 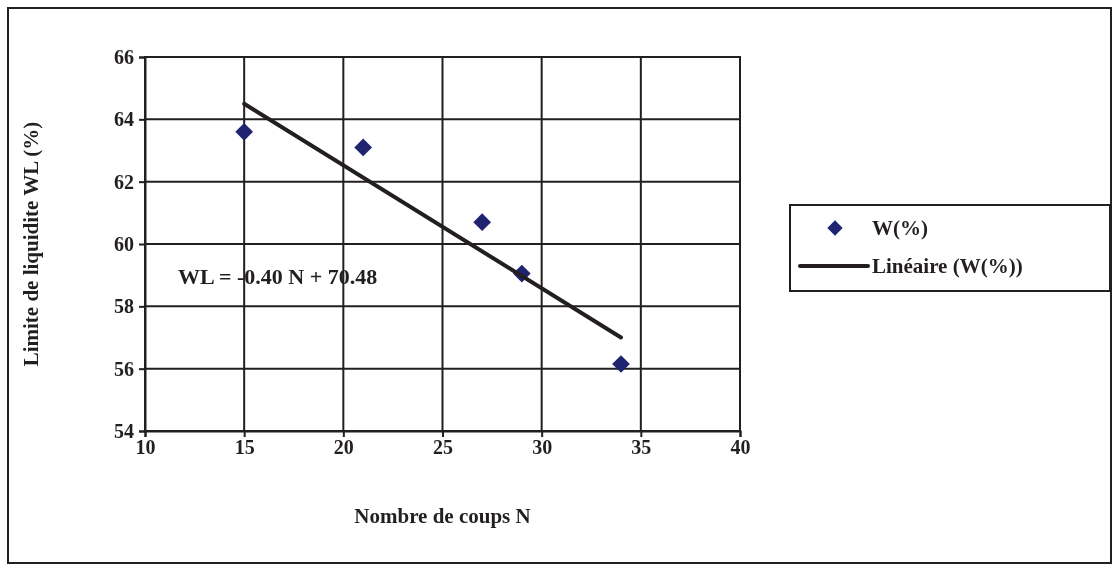 I want to click on x-tick-label: 30, so click(x=542, y=447).